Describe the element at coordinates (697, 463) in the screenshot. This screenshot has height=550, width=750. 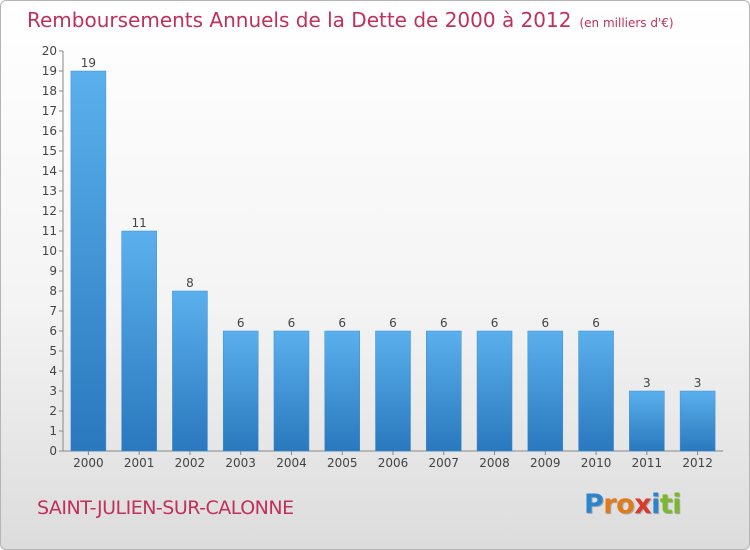
I see `x-tick-label: 2012` at that location.